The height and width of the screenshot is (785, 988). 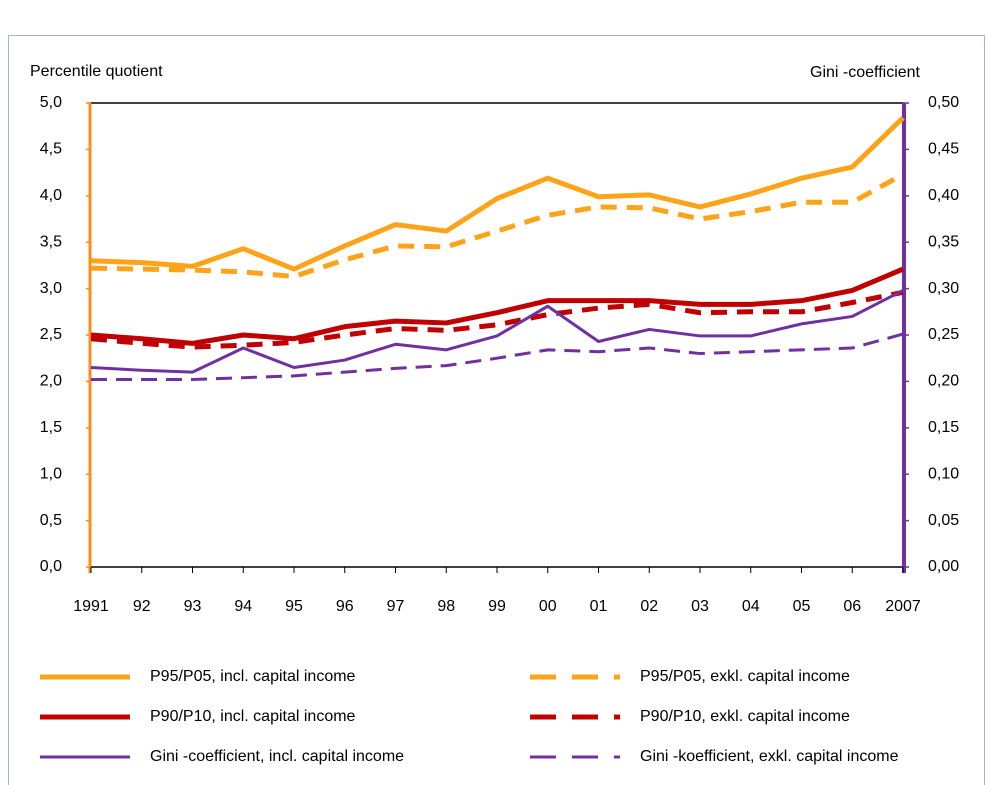 What do you see at coordinates (769, 756) in the screenshot?
I see `legend-label: Gini -koefficient, exkl. capital income` at bounding box center [769, 756].